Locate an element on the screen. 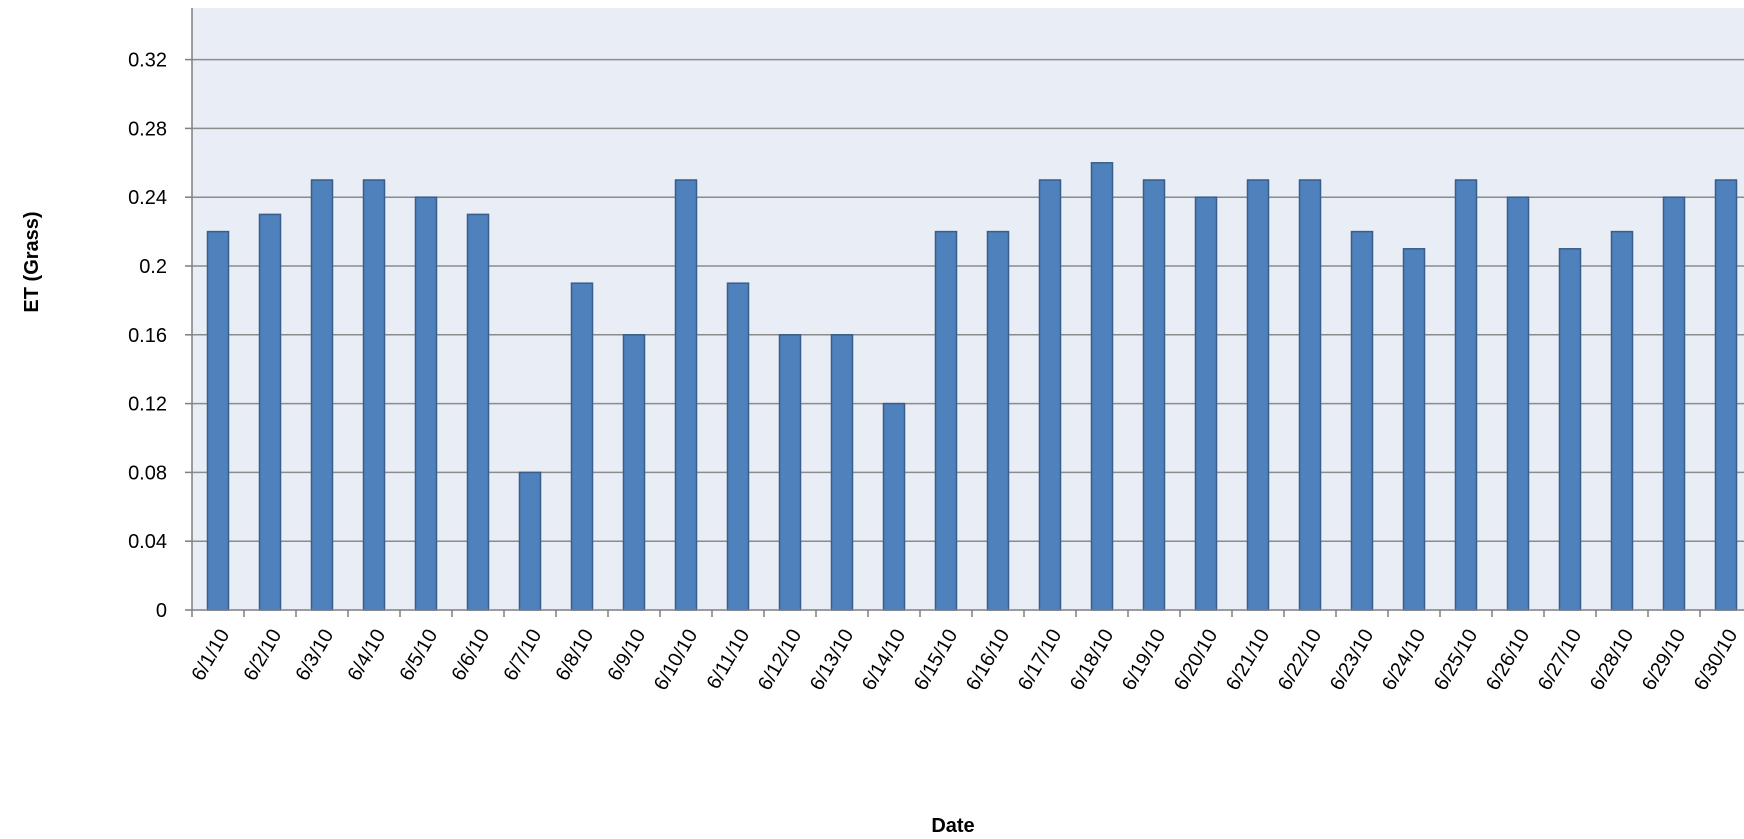  y-tick-label: 0.08 is located at coordinates (147, 473).